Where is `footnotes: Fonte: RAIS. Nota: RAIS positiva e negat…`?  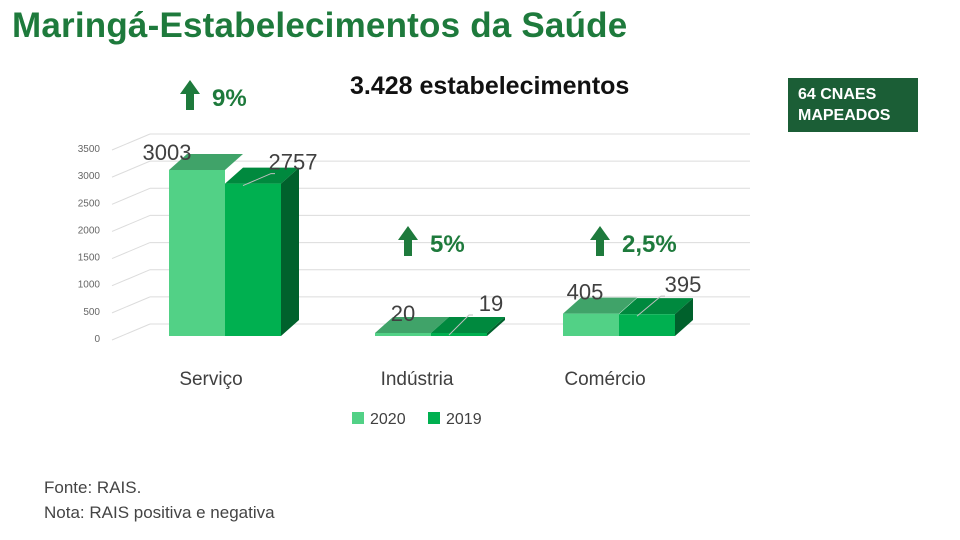 footnotes: Fonte: RAIS. Nota: RAIS positiva e negat… is located at coordinates (159, 500).